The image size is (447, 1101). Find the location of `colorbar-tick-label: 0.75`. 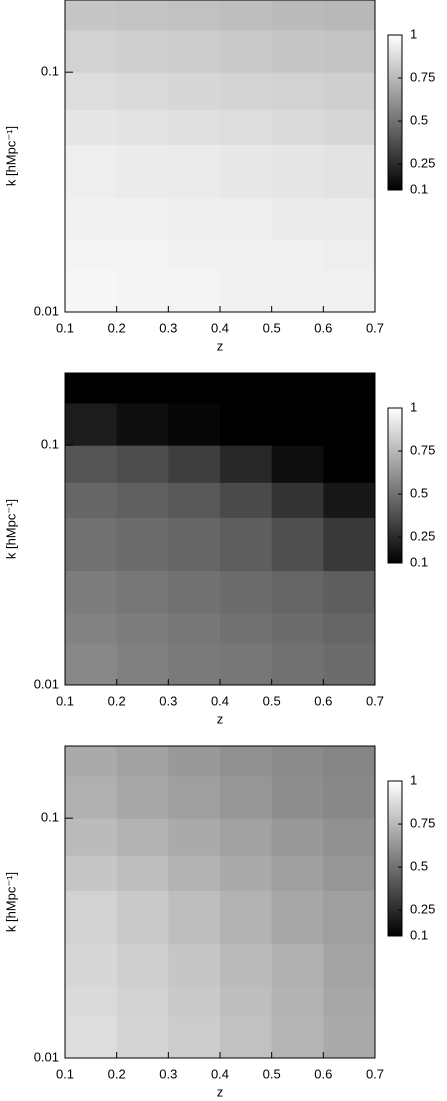

colorbar-tick-label: 0.75 is located at coordinates (422, 822).